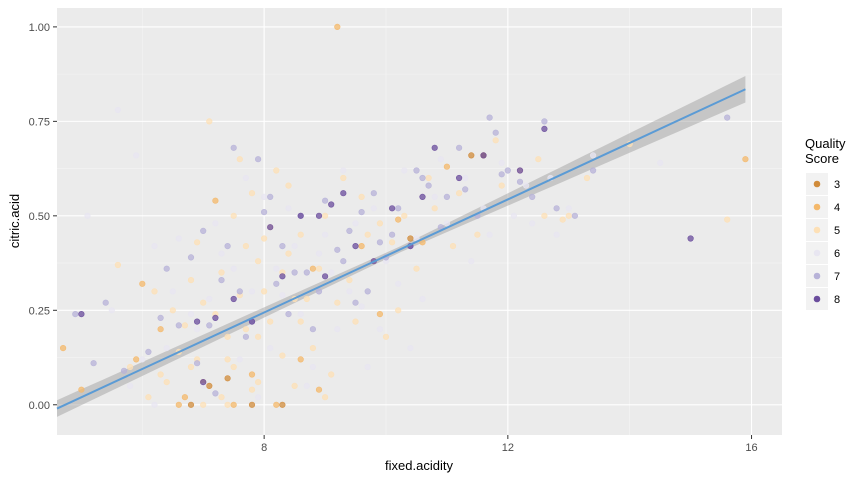  What do you see at coordinates (264, 448) in the screenshot?
I see `x-tick-label: 8` at bounding box center [264, 448].